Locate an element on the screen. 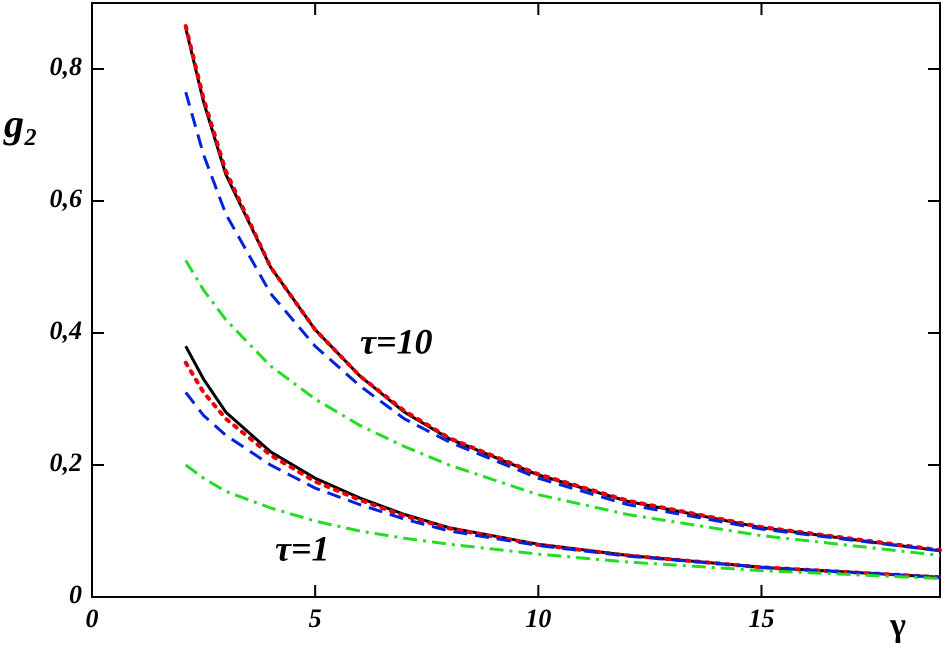  x-axis-label: γ is located at coordinates (897, 625).